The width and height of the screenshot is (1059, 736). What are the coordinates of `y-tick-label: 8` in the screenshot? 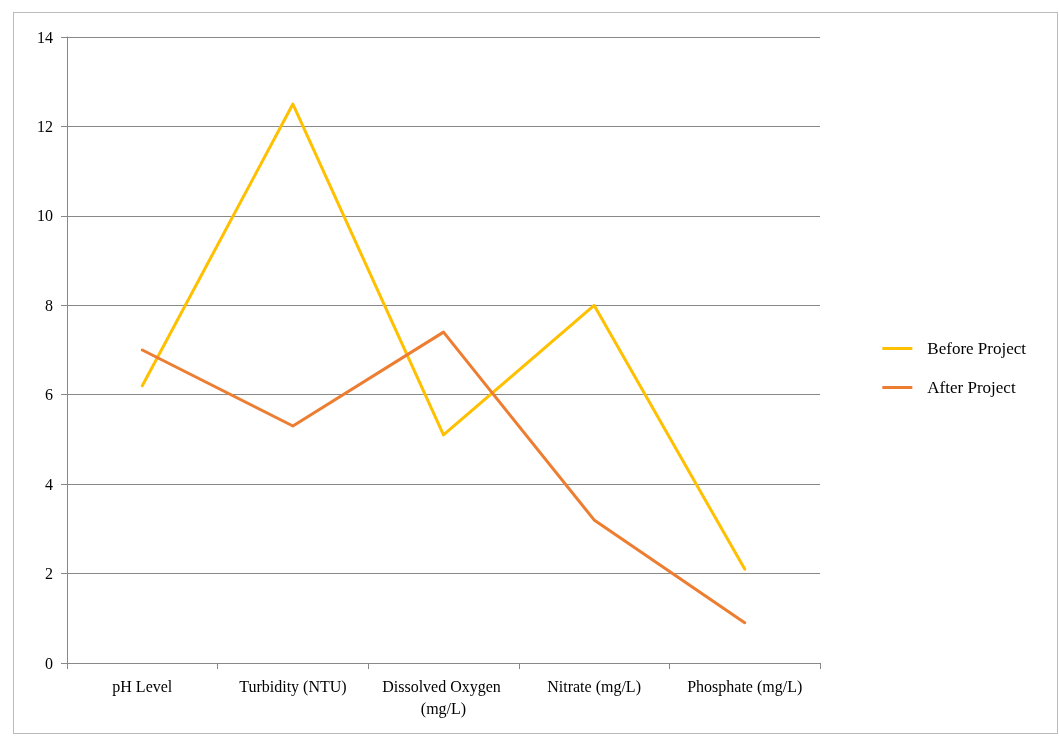 It's located at (49, 305).